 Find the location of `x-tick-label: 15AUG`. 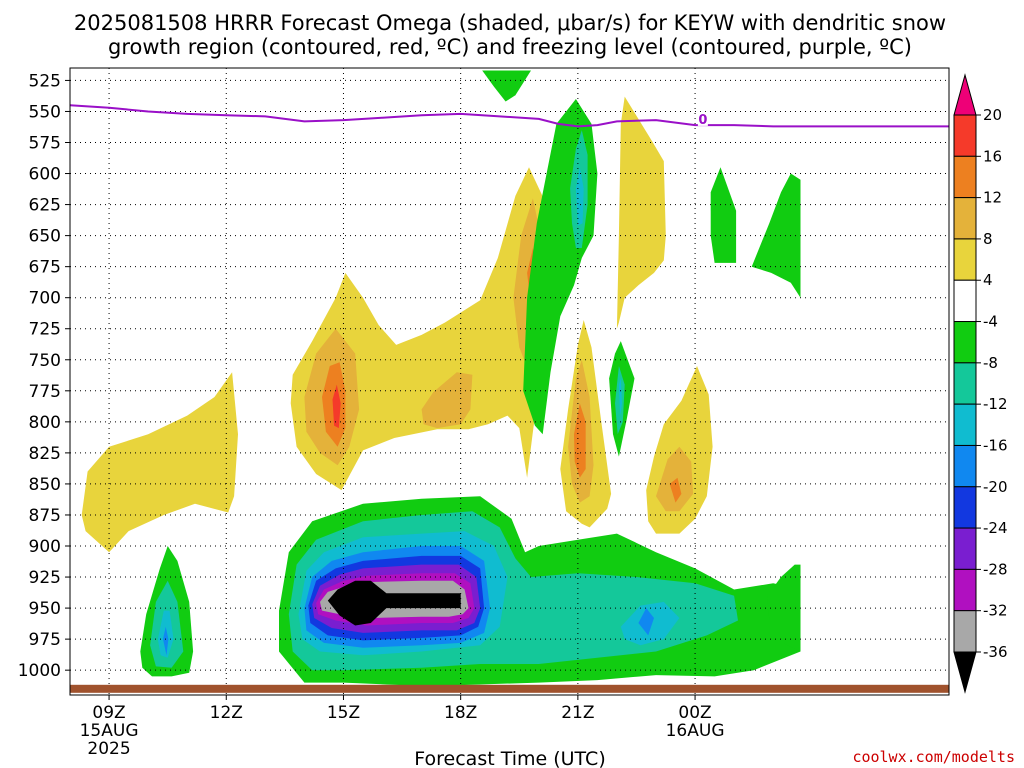

x-tick-label: 15AUG is located at coordinates (109, 731).